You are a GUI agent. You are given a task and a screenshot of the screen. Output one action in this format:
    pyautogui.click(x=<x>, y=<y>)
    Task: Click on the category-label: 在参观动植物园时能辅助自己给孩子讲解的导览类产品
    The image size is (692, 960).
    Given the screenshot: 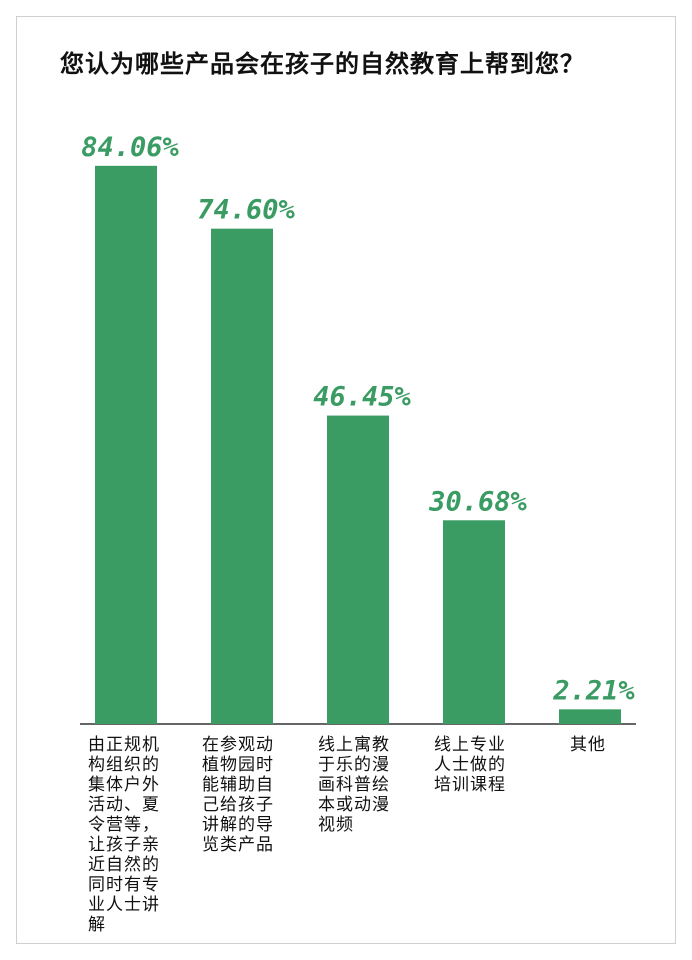 What is the action you would take?
    pyautogui.click(x=238, y=795)
    